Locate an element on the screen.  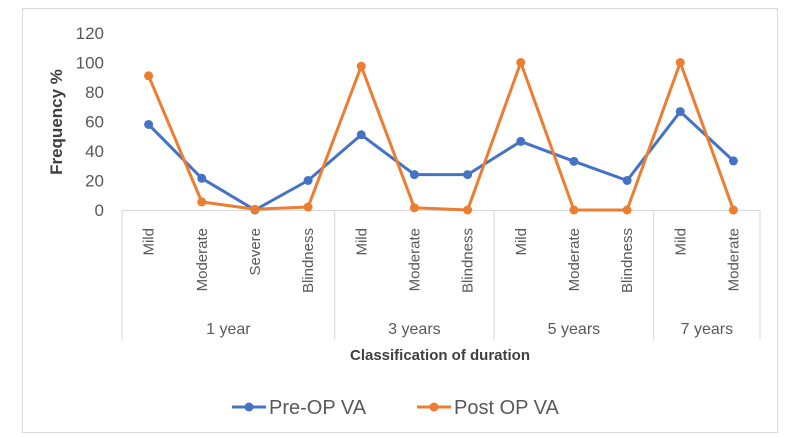
x-axis-title: Classification of duration is located at coordinates (440, 355).